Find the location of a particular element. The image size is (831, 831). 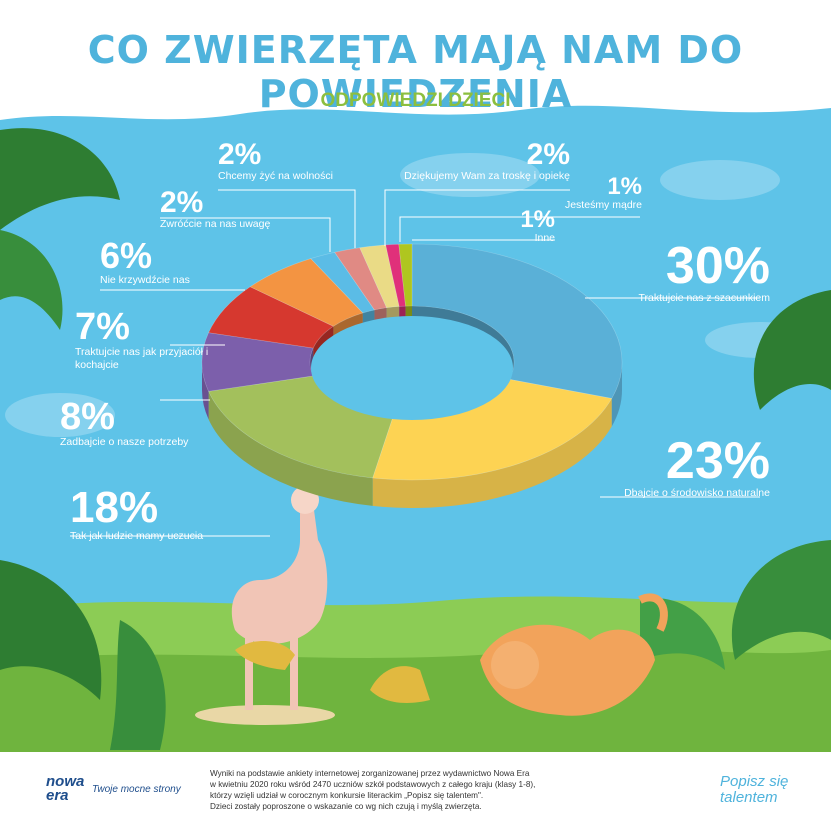

page-subtitle: ODPOWIEDZI DZIECI is located at coordinates (415, 100).